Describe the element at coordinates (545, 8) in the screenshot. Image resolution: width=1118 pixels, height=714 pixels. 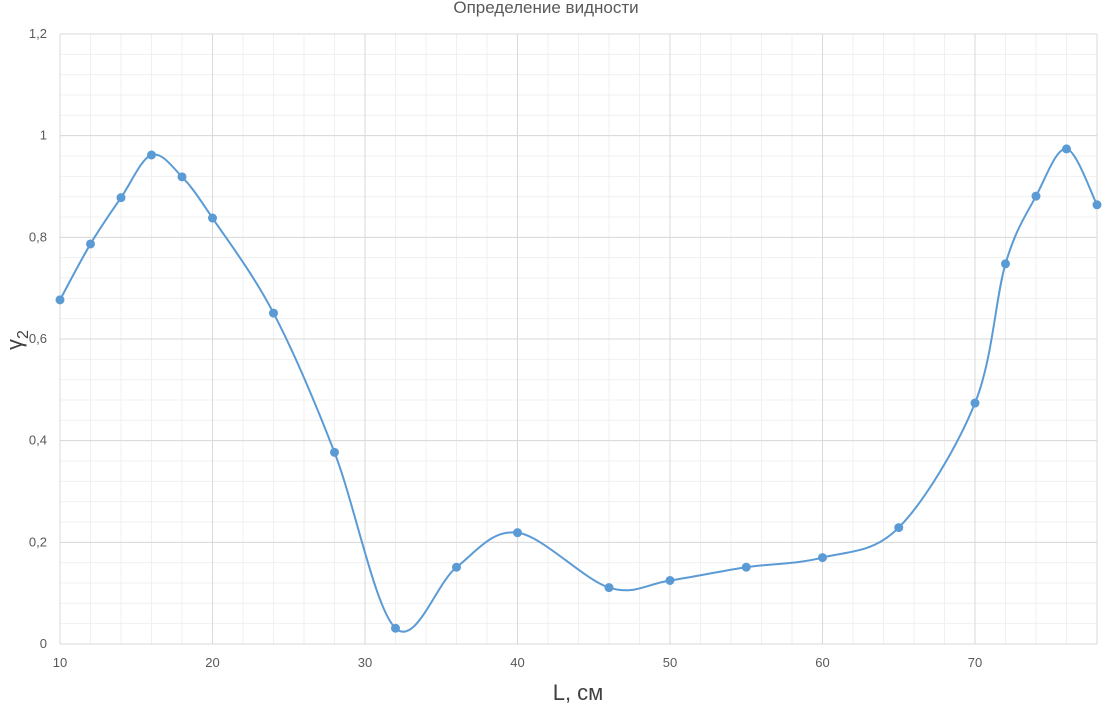
I see `chart-title: Определение видности` at that location.